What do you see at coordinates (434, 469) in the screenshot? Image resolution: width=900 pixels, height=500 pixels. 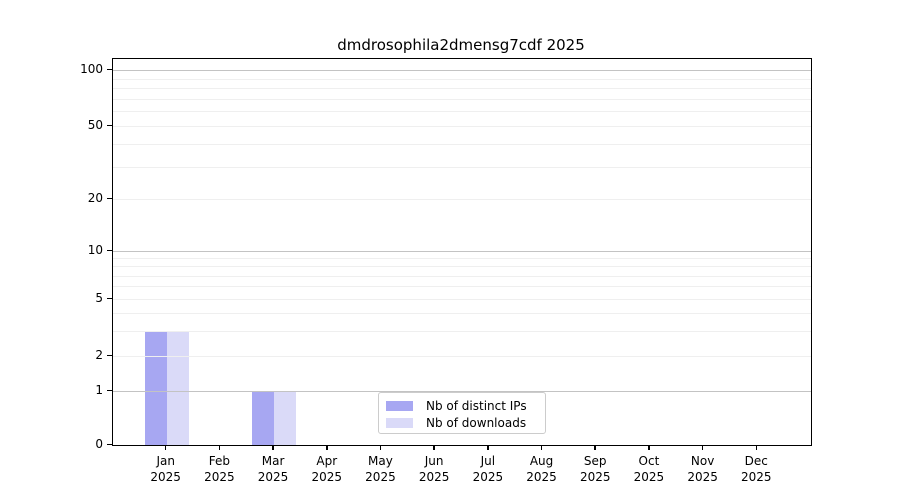 I see `x-tick-label-jun: Jun 2025` at bounding box center [434, 469].